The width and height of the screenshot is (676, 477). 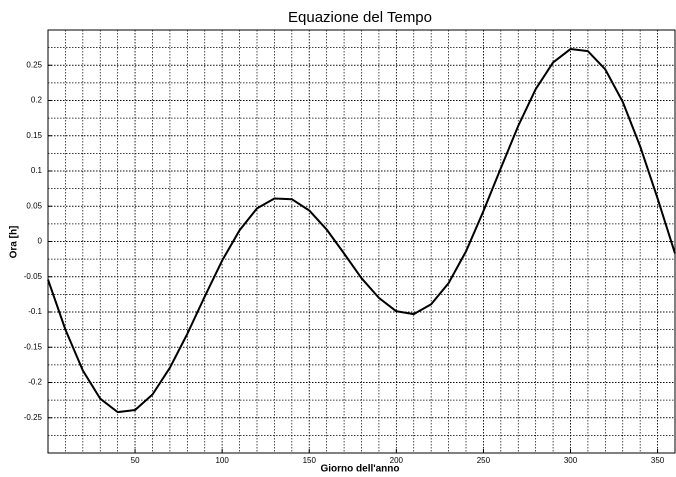 What do you see at coordinates (37, 100) in the screenshot?
I see `y-tick-label: 0.2` at bounding box center [37, 100].